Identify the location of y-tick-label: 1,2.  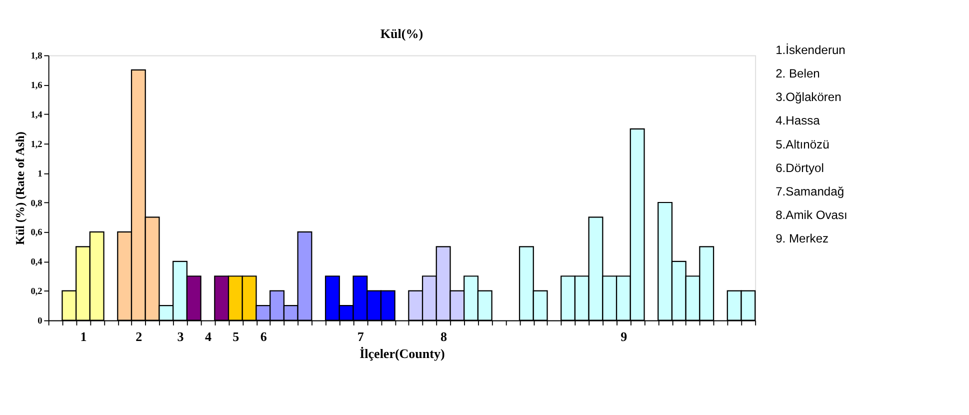
(36, 145).